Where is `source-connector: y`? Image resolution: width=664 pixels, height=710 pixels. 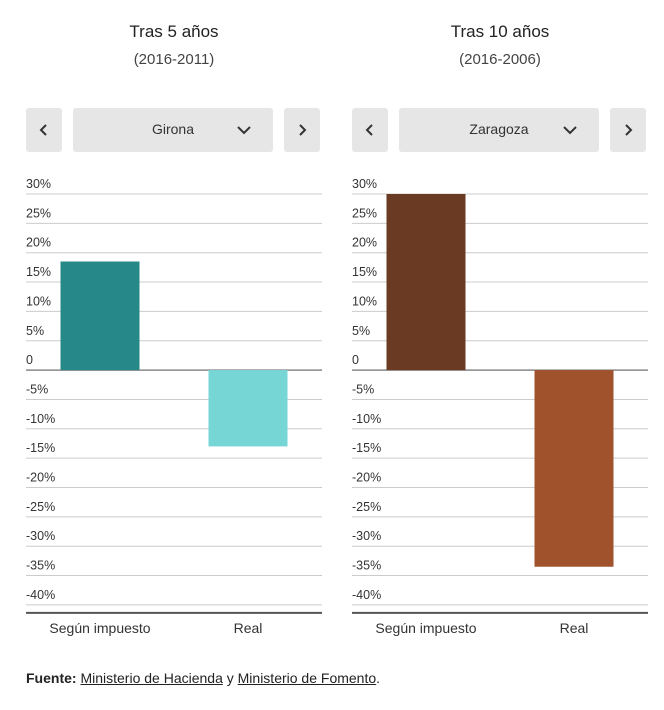
source-connector: y is located at coordinates (230, 678).